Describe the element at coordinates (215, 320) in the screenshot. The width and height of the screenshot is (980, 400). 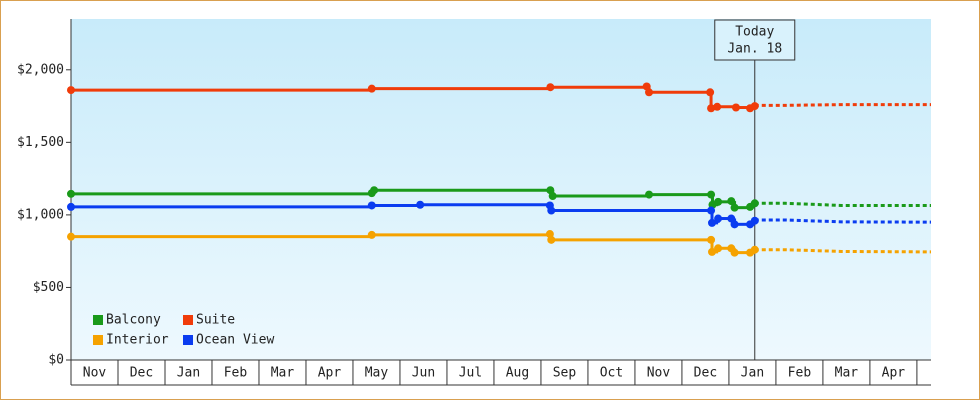
I see `legend-label: Suite` at that location.